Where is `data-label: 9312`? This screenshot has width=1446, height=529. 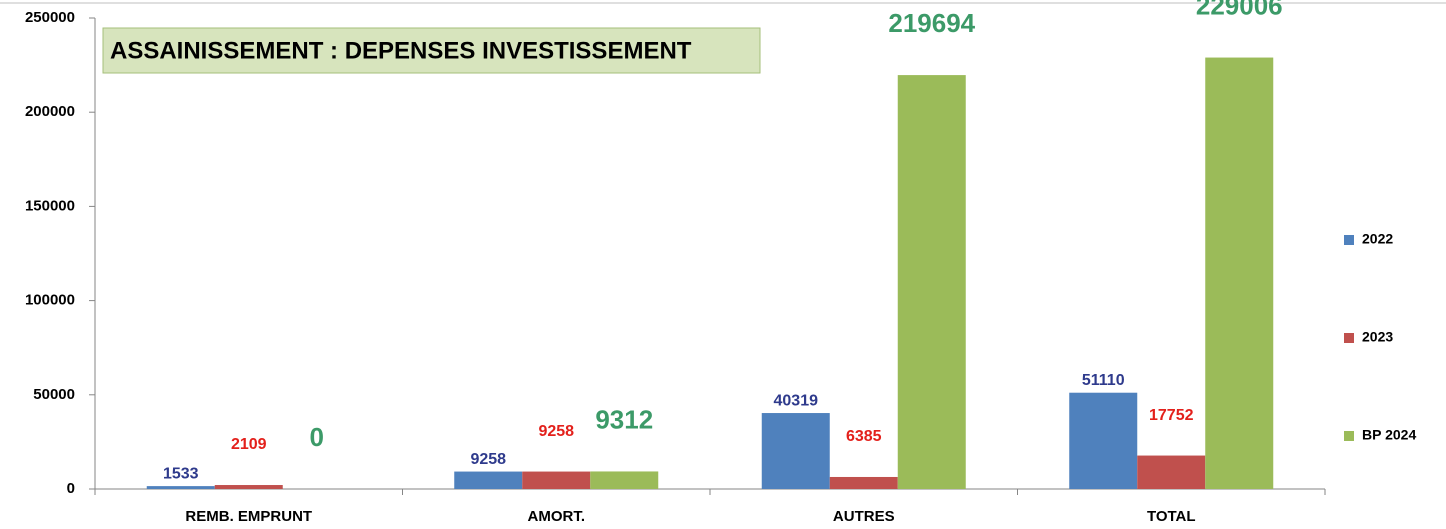 data-label: 9312 is located at coordinates (624, 419).